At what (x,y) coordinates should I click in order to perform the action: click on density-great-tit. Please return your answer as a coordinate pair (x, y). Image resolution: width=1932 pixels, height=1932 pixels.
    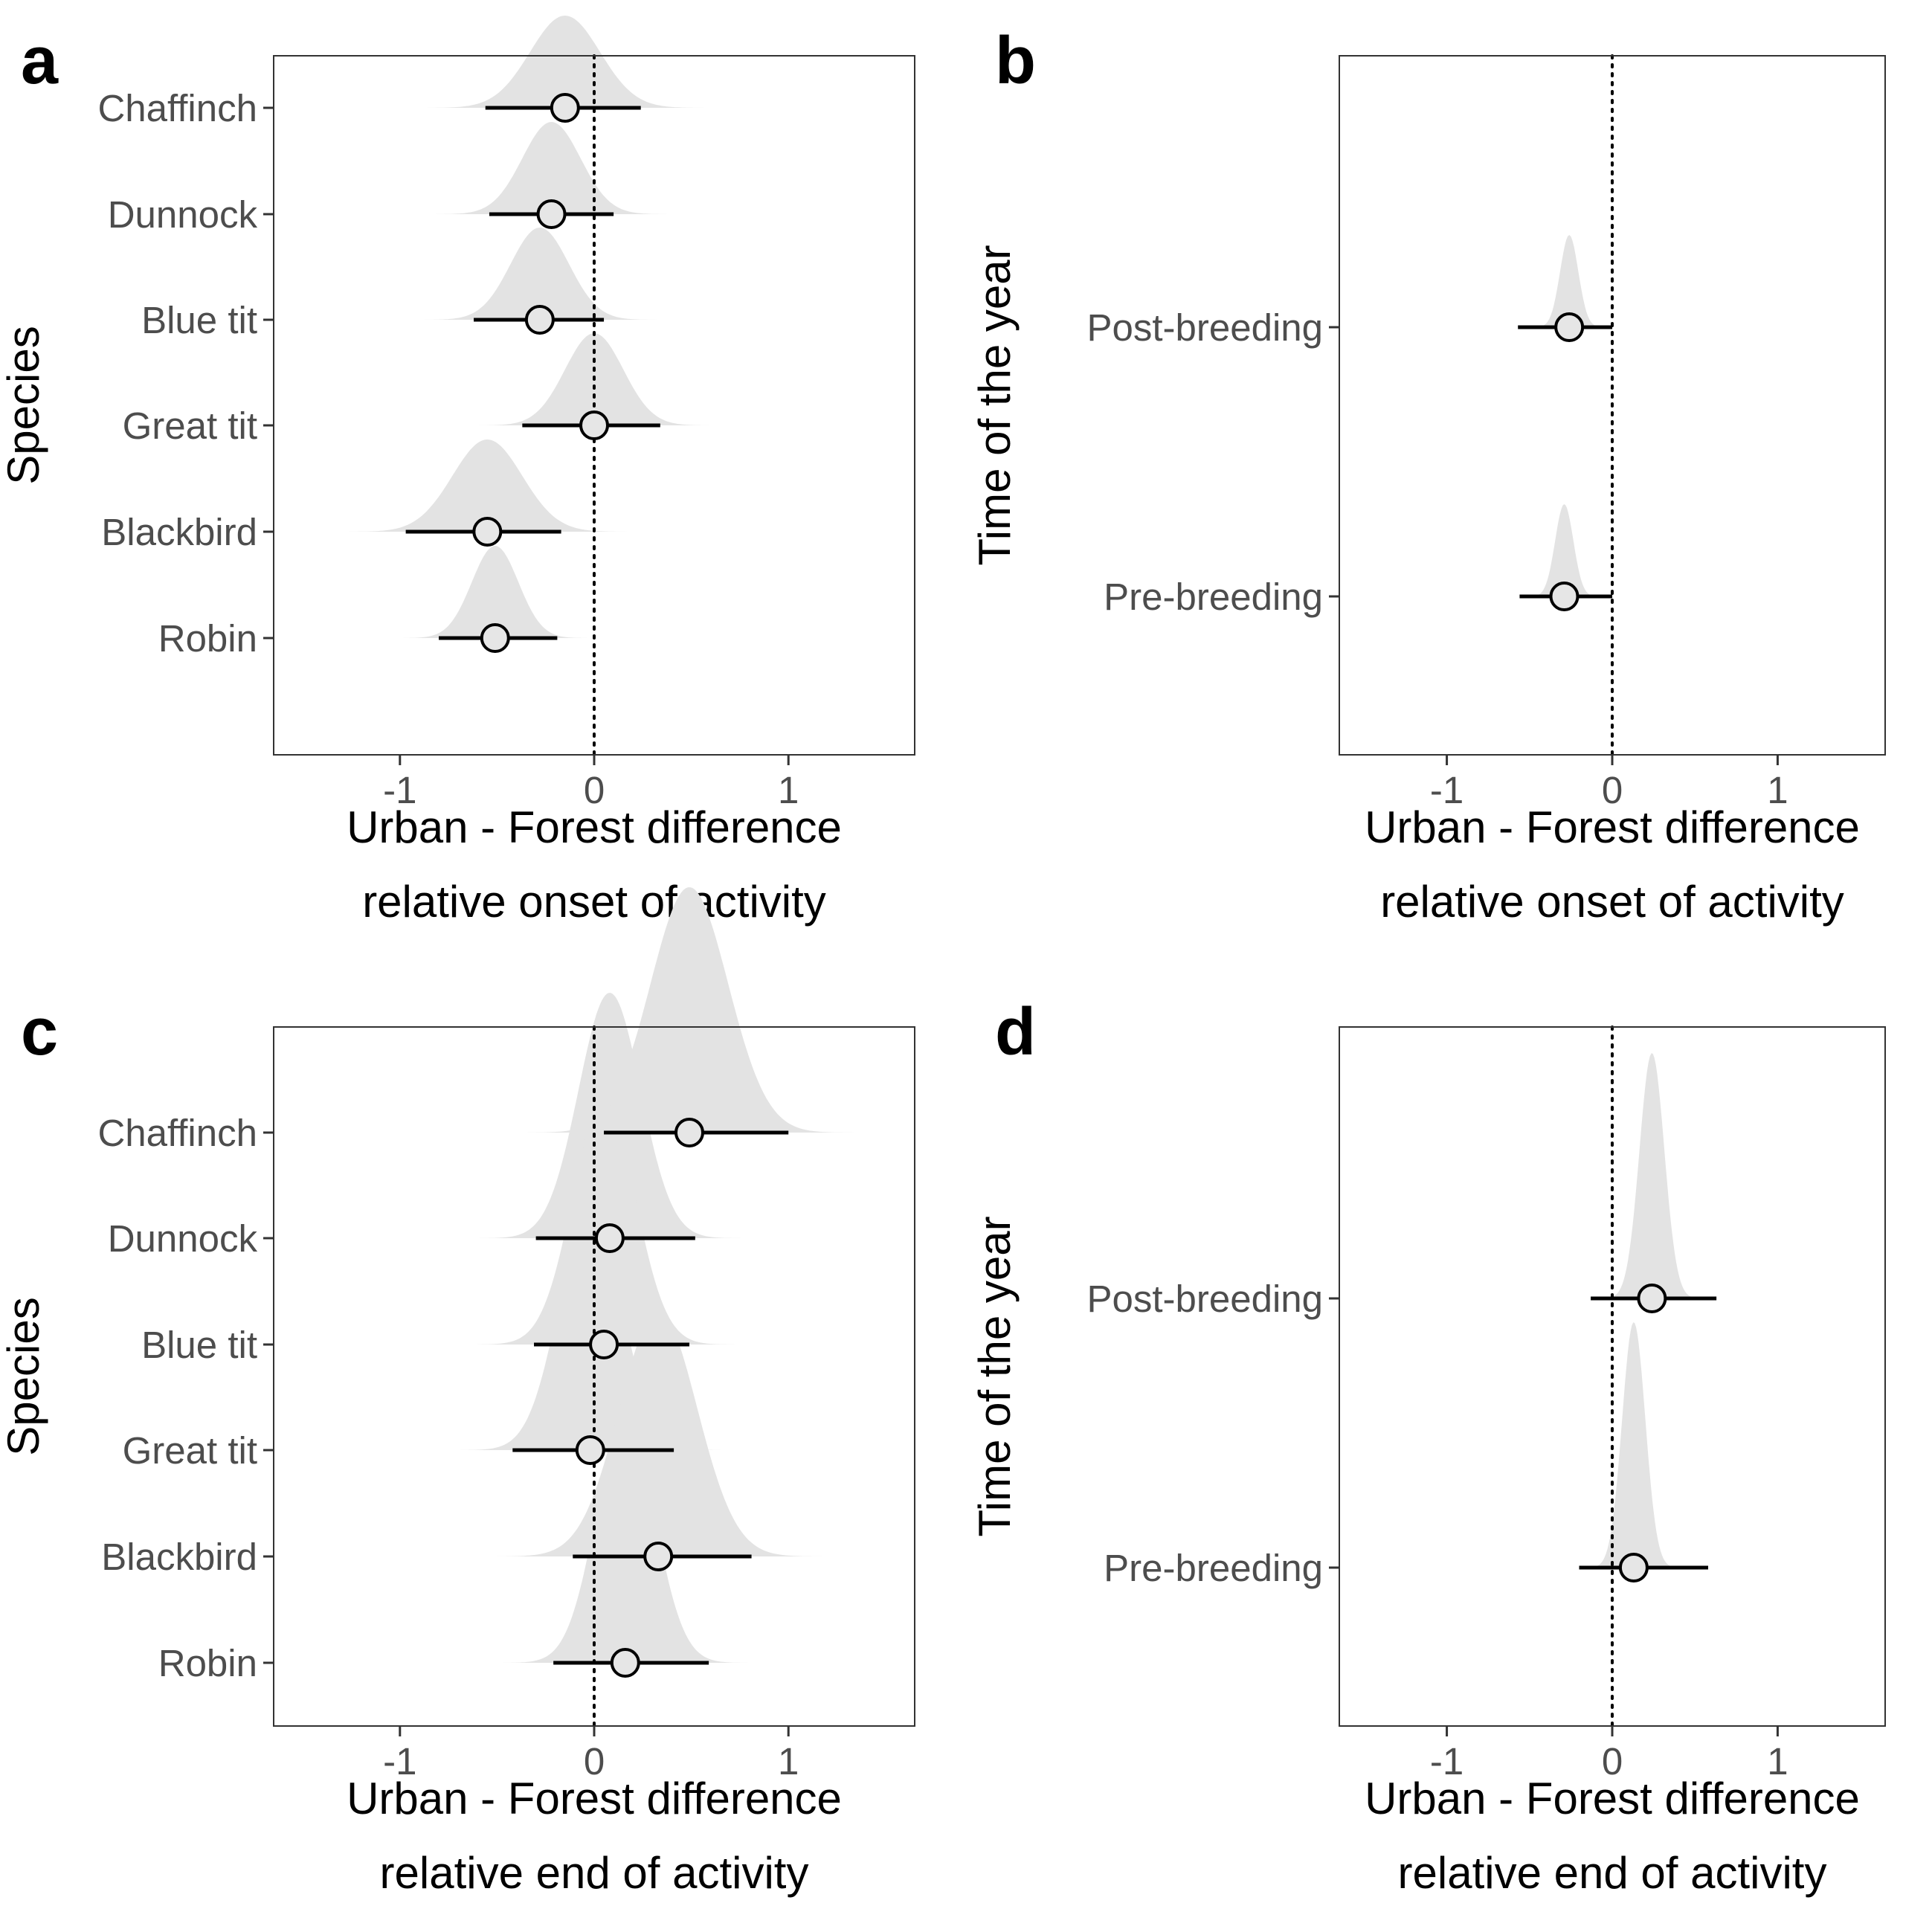
    Looking at the image, I should click on (604, 1327).